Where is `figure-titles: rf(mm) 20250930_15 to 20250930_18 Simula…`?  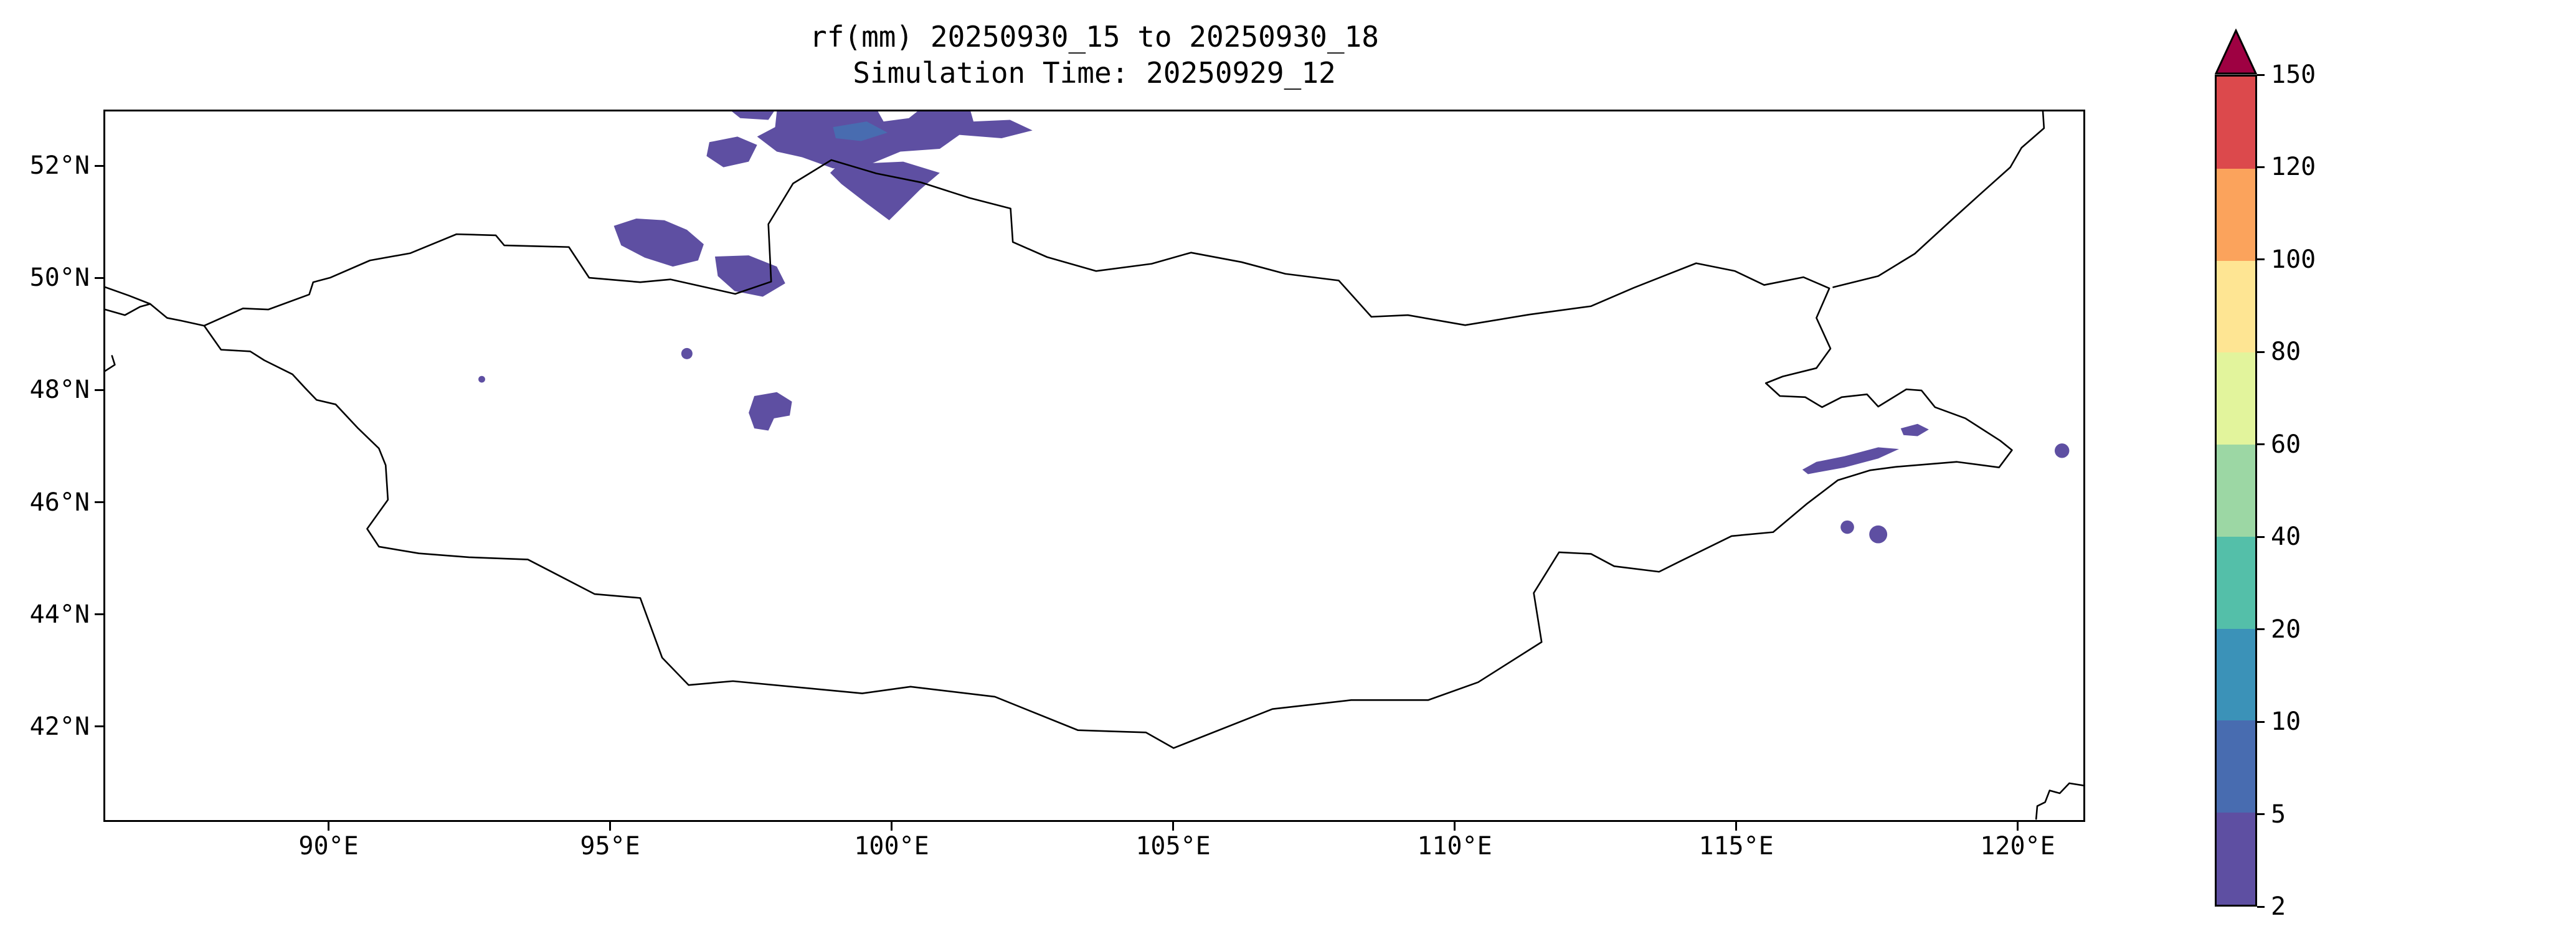
figure-titles: rf(mm) 20250930_15 to 20250930_18 Simula… is located at coordinates (1094, 55).